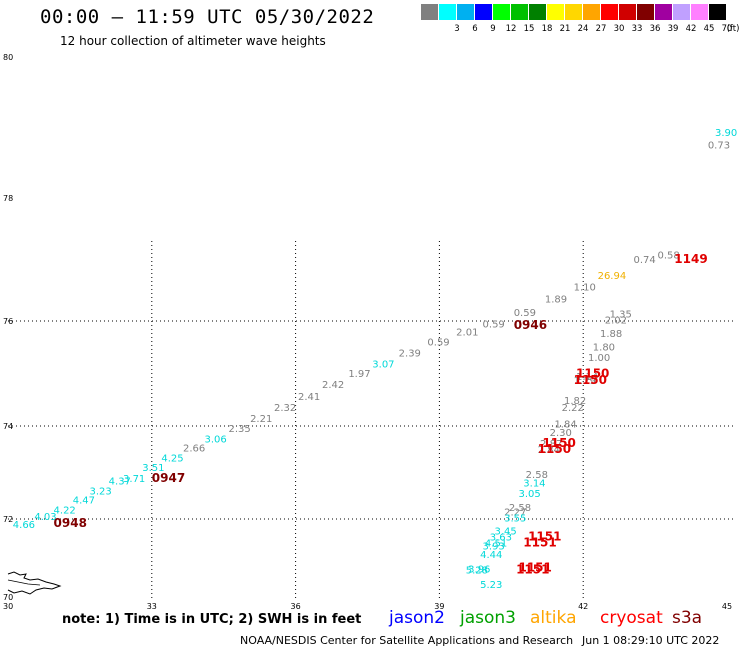  Describe the element at coordinates (168, 478) in the screenshot. I see `pass-time-label: 0947` at that location.